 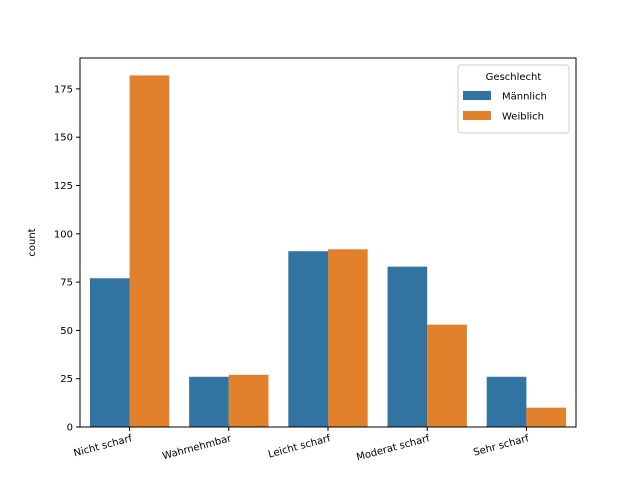 I want to click on legend: Geschlecht Männlich Weiblich, so click(x=513, y=99).